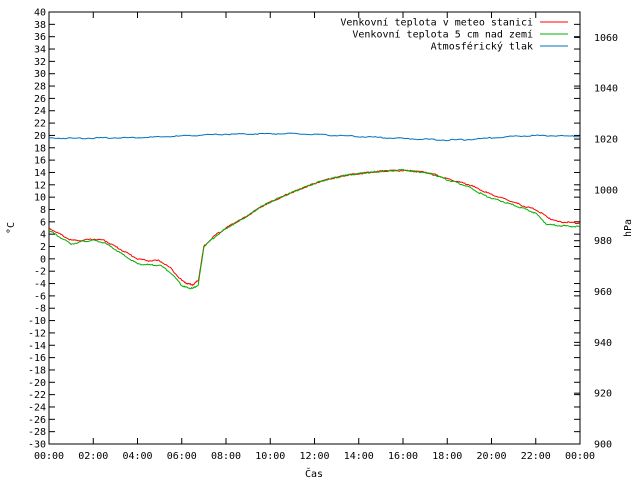 The height and width of the screenshot is (480, 640). Describe the element at coordinates (93, 456) in the screenshot. I see `x-tick-label: 02:00` at that location.